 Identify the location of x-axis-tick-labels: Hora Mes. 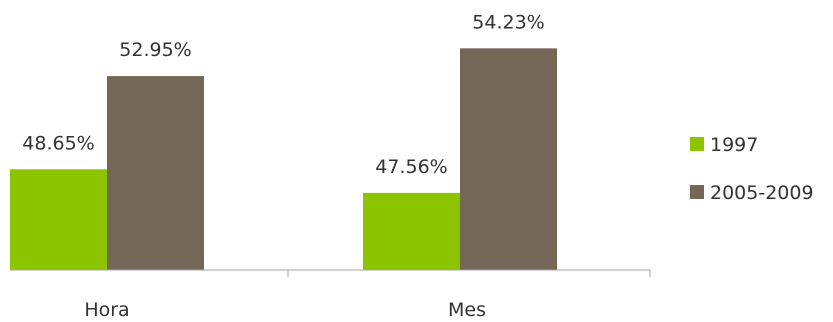
(285, 310).